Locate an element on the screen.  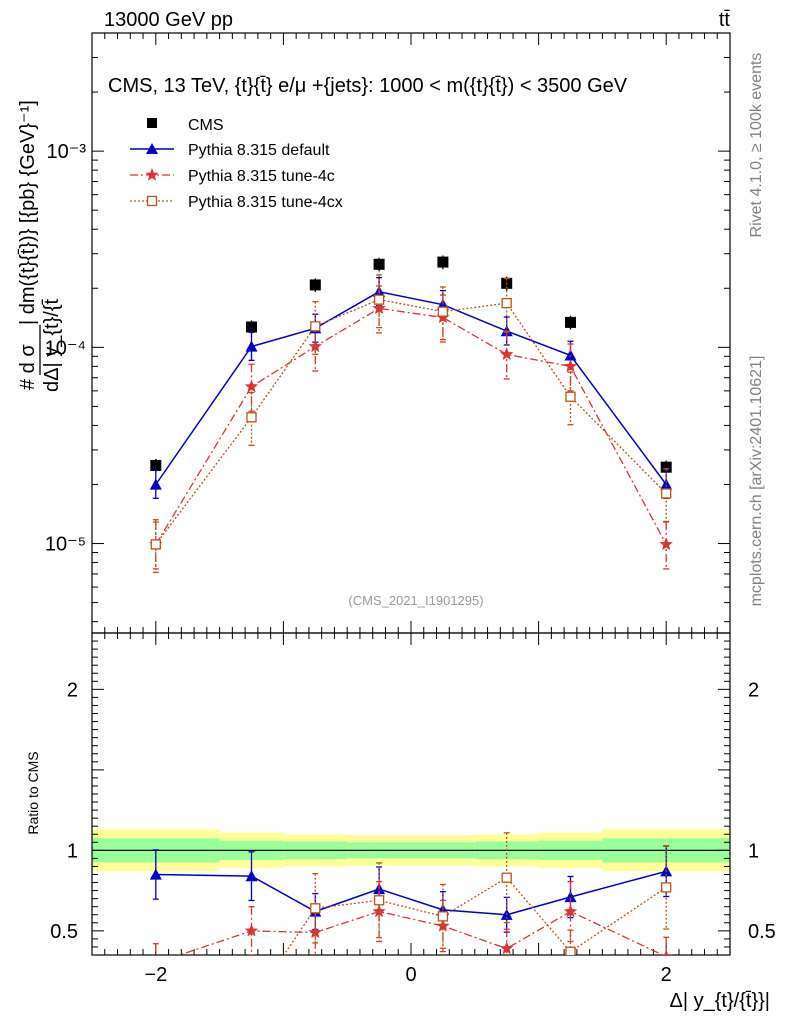
ratio-y-tick-label: 0.5 is located at coordinates (64, 932).